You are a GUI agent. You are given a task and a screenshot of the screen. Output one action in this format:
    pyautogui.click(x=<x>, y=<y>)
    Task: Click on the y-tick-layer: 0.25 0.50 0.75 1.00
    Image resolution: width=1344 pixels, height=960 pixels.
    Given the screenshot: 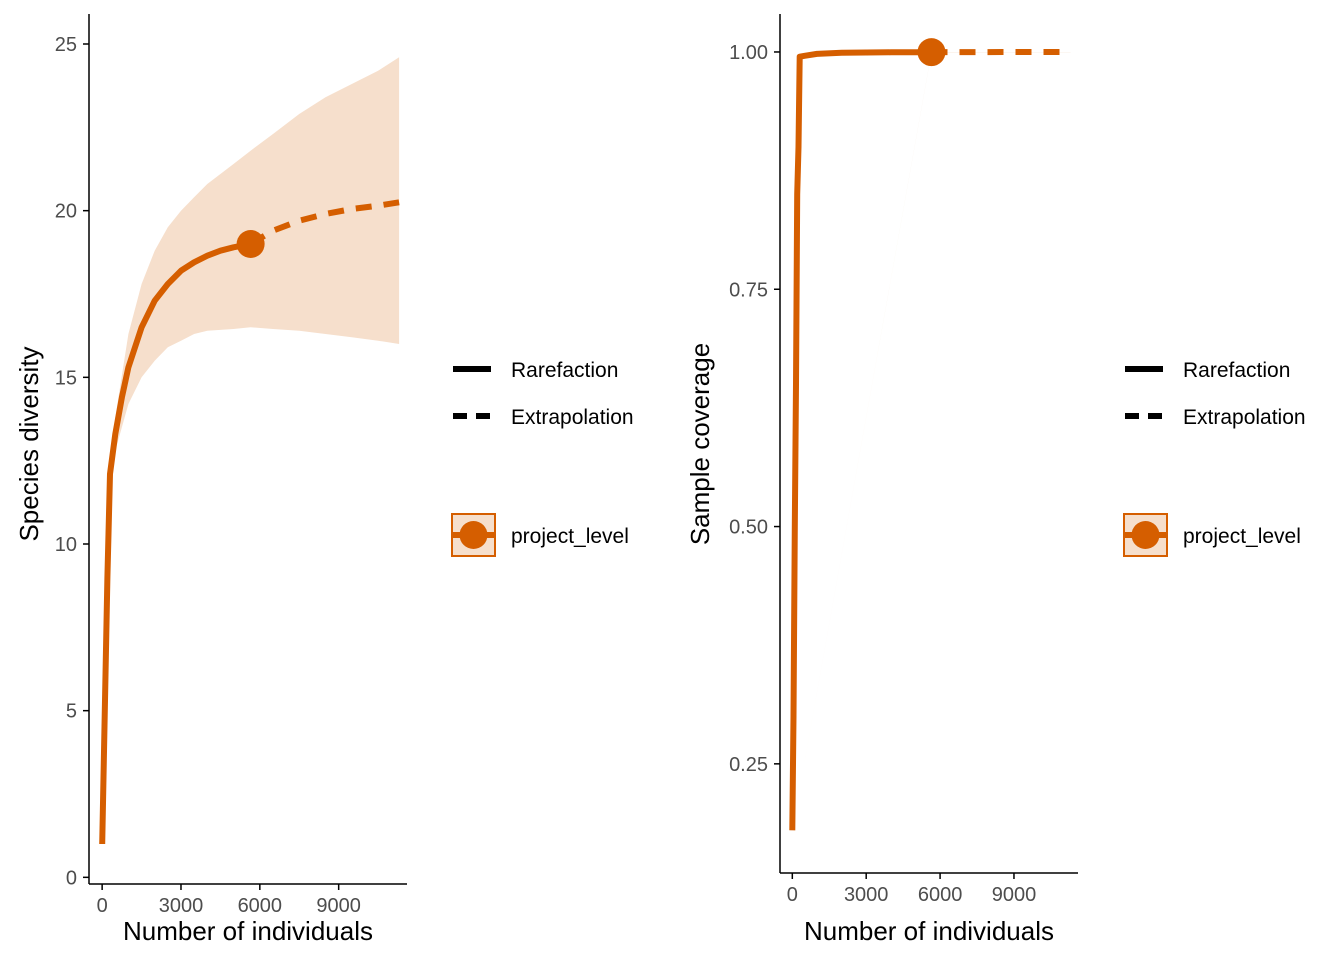 What is the action you would take?
    pyautogui.click(x=754, y=409)
    